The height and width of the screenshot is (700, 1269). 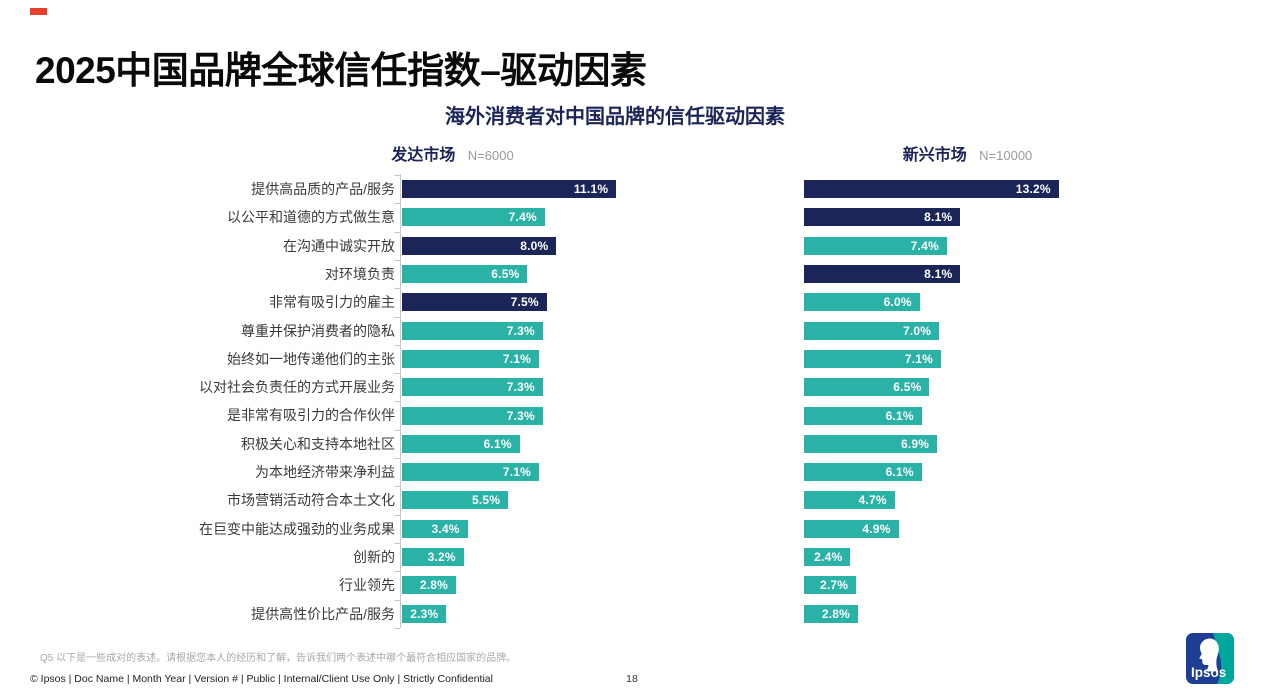 What do you see at coordinates (323, 613) in the screenshot?
I see `category-label: 提供高性价比产品/服务` at bounding box center [323, 613].